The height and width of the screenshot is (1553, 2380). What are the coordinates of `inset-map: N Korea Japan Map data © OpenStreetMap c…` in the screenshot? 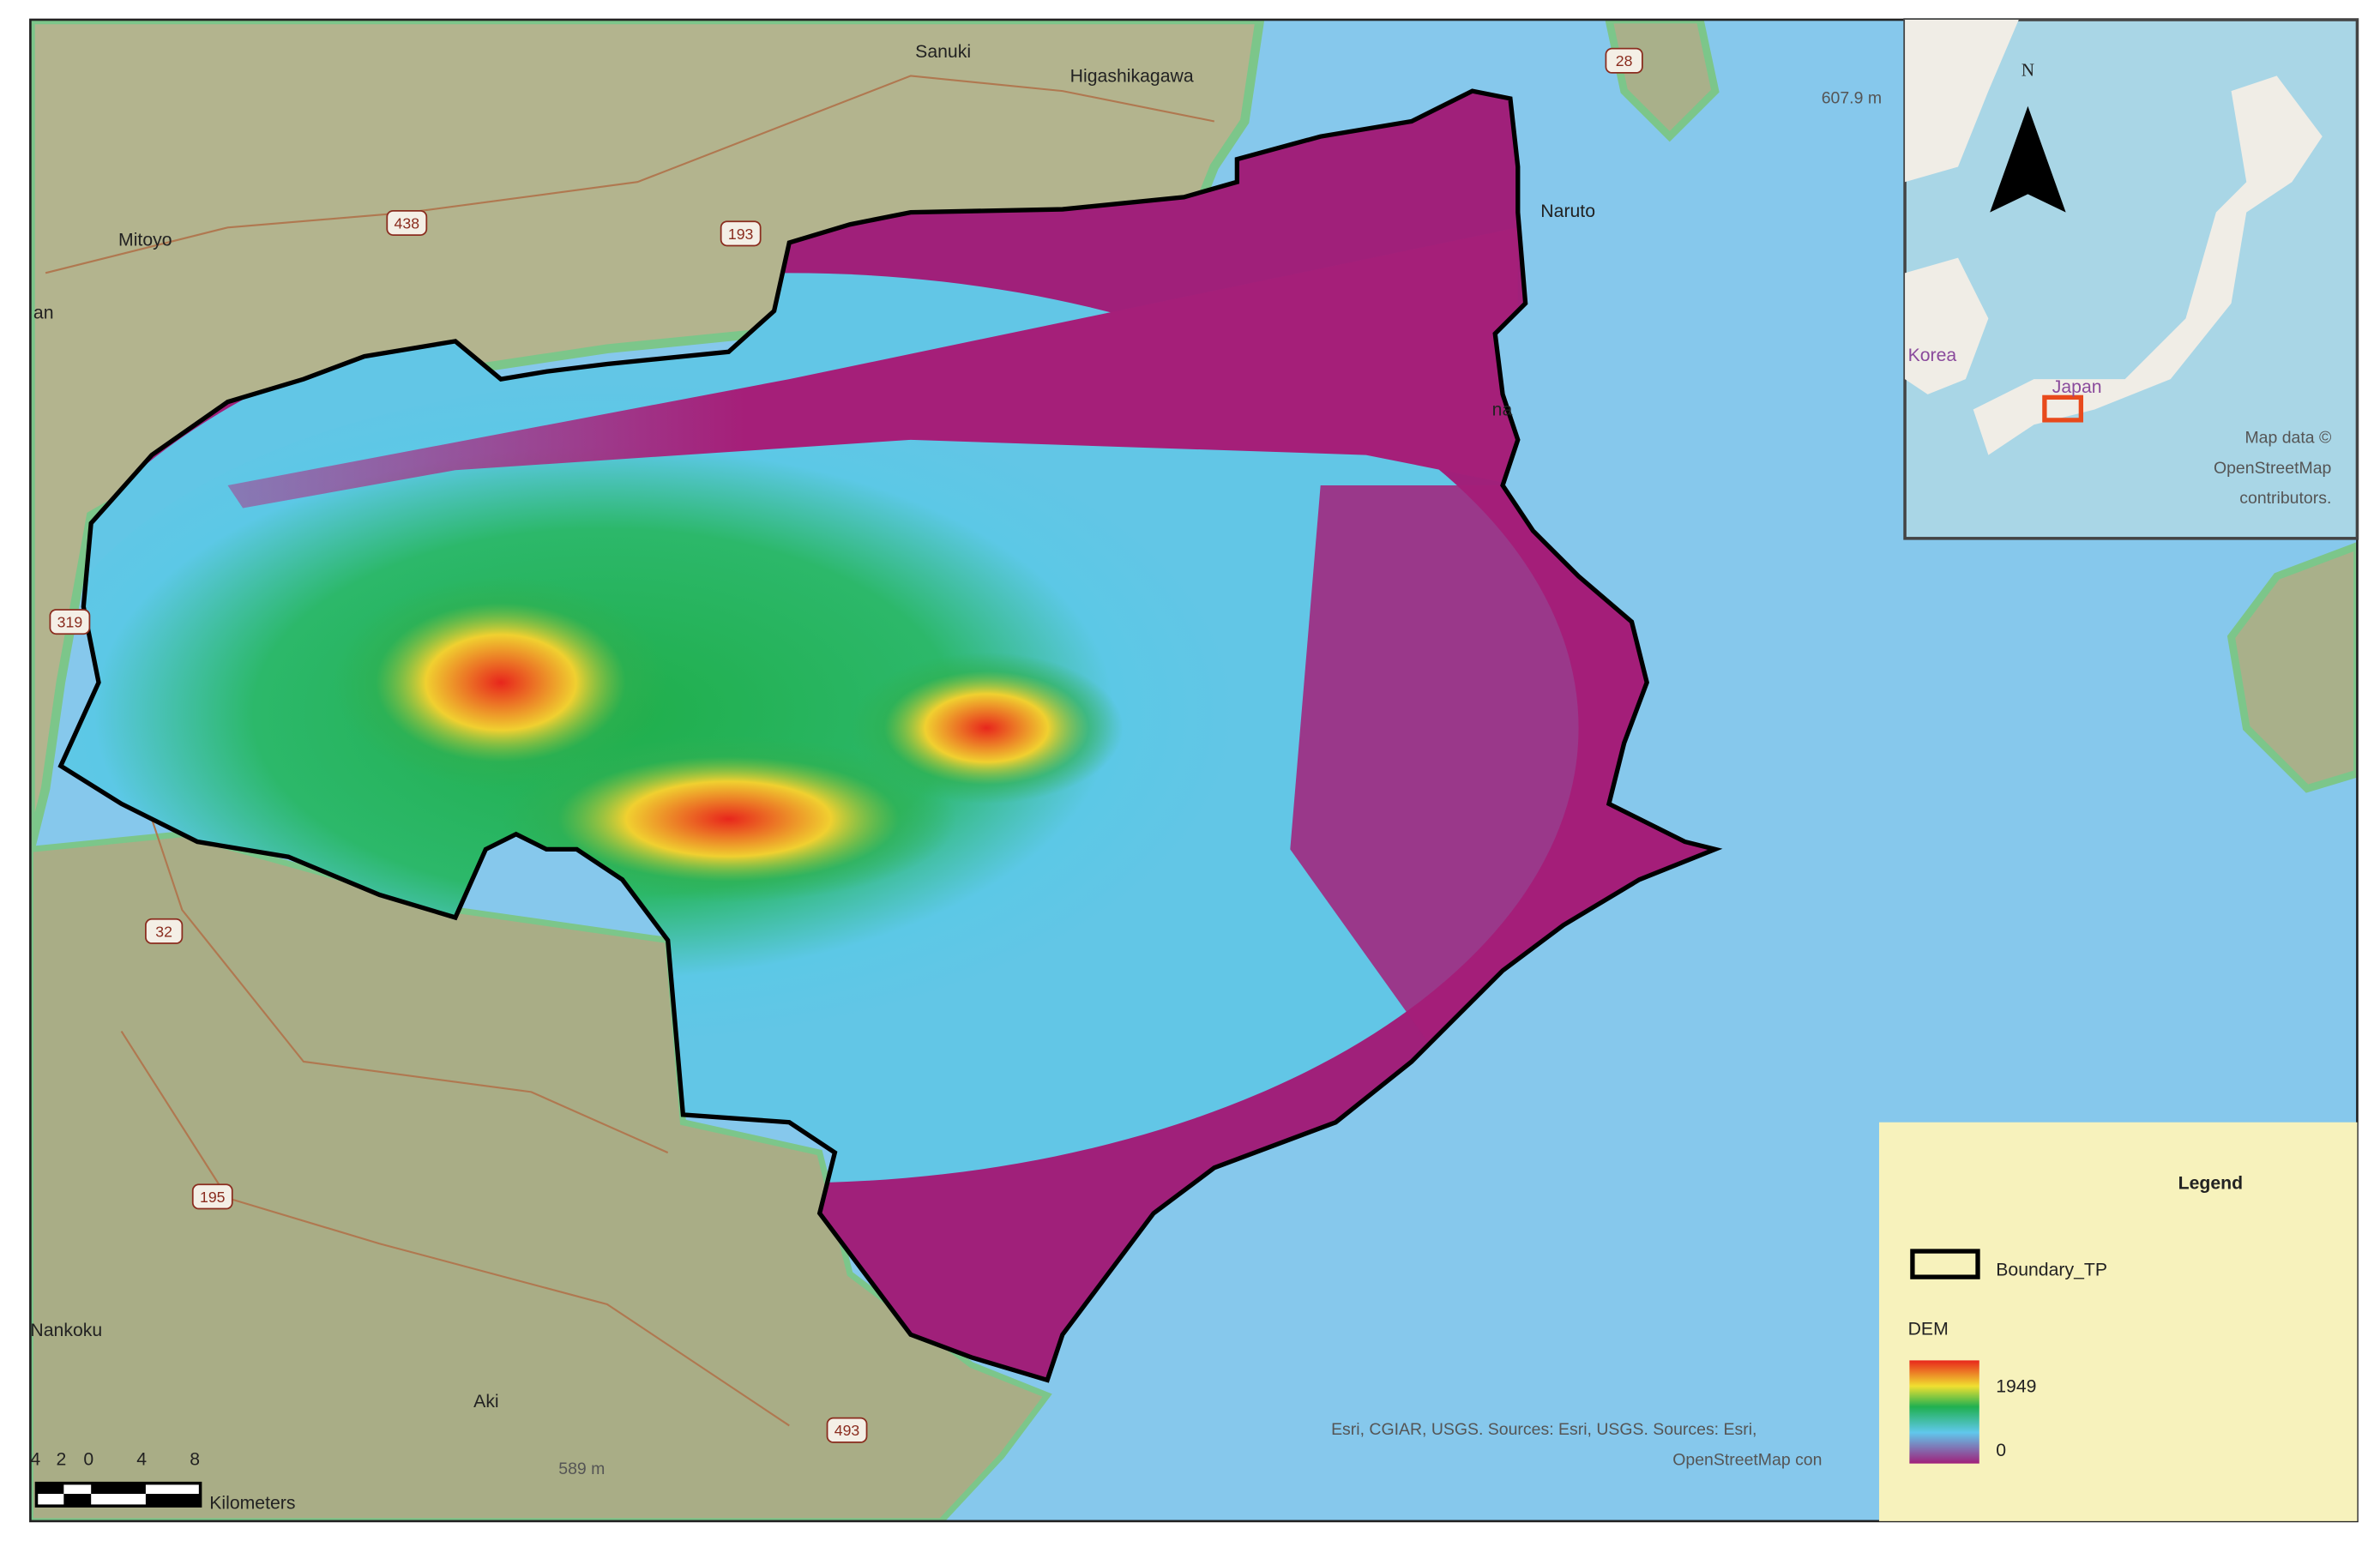 It's located at (2131, 279).